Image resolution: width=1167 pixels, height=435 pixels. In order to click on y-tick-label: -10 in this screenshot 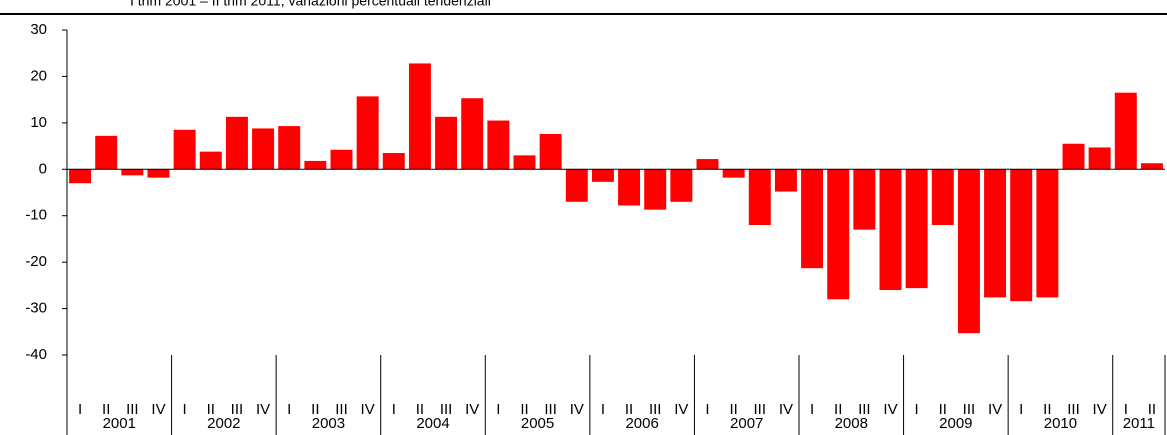, I will do `click(36, 215)`.